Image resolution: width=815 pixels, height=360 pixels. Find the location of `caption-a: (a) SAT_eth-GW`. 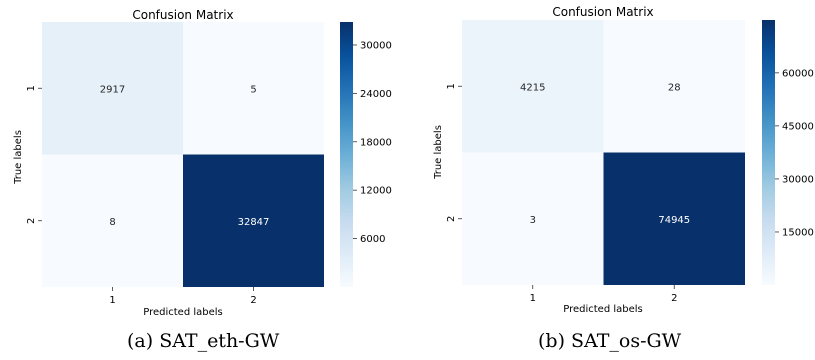

caption-a: (a) SAT_eth-GW is located at coordinates (203, 341).